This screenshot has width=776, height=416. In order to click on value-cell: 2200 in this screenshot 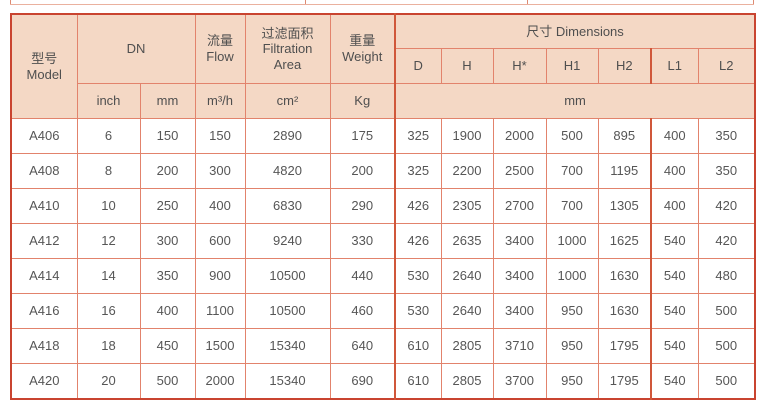, I will do `click(467, 171)`.